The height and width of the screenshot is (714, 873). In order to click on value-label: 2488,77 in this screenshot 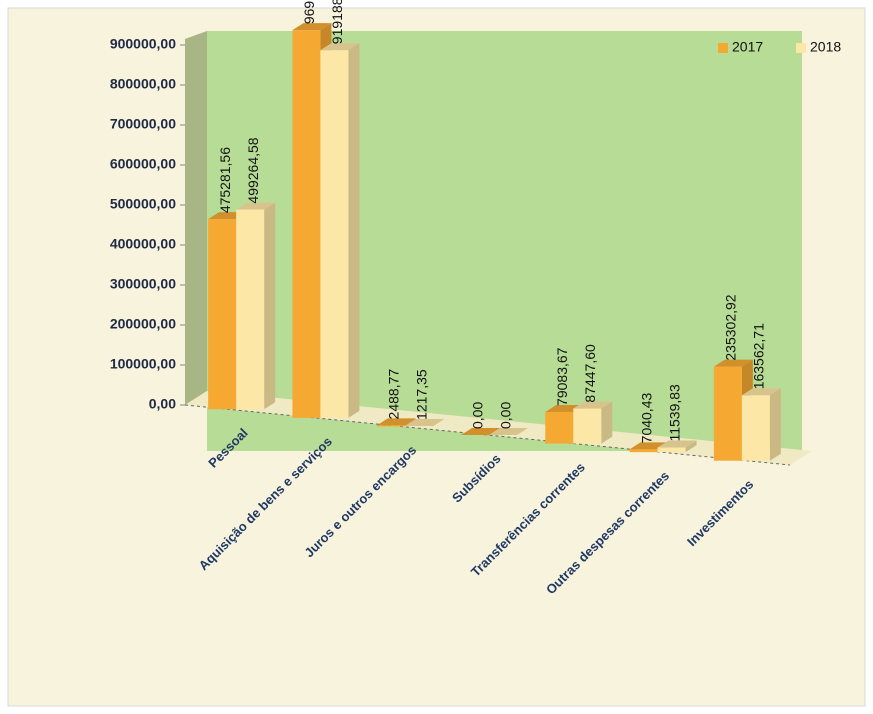, I will do `click(393, 394)`.